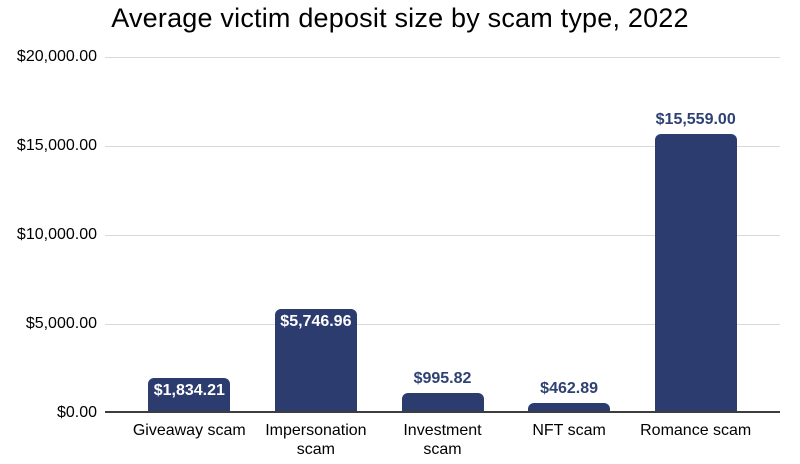 Image resolution: width=800 pixels, height=464 pixels. I want to click on bar-investment-scam, so click(442, 402).